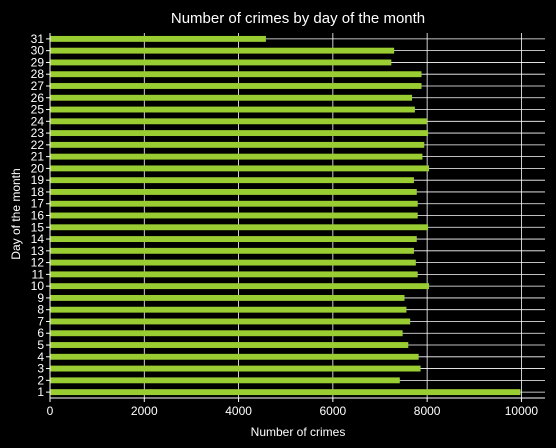  I want to click on y-tick-label: 28, so click(38, 74).